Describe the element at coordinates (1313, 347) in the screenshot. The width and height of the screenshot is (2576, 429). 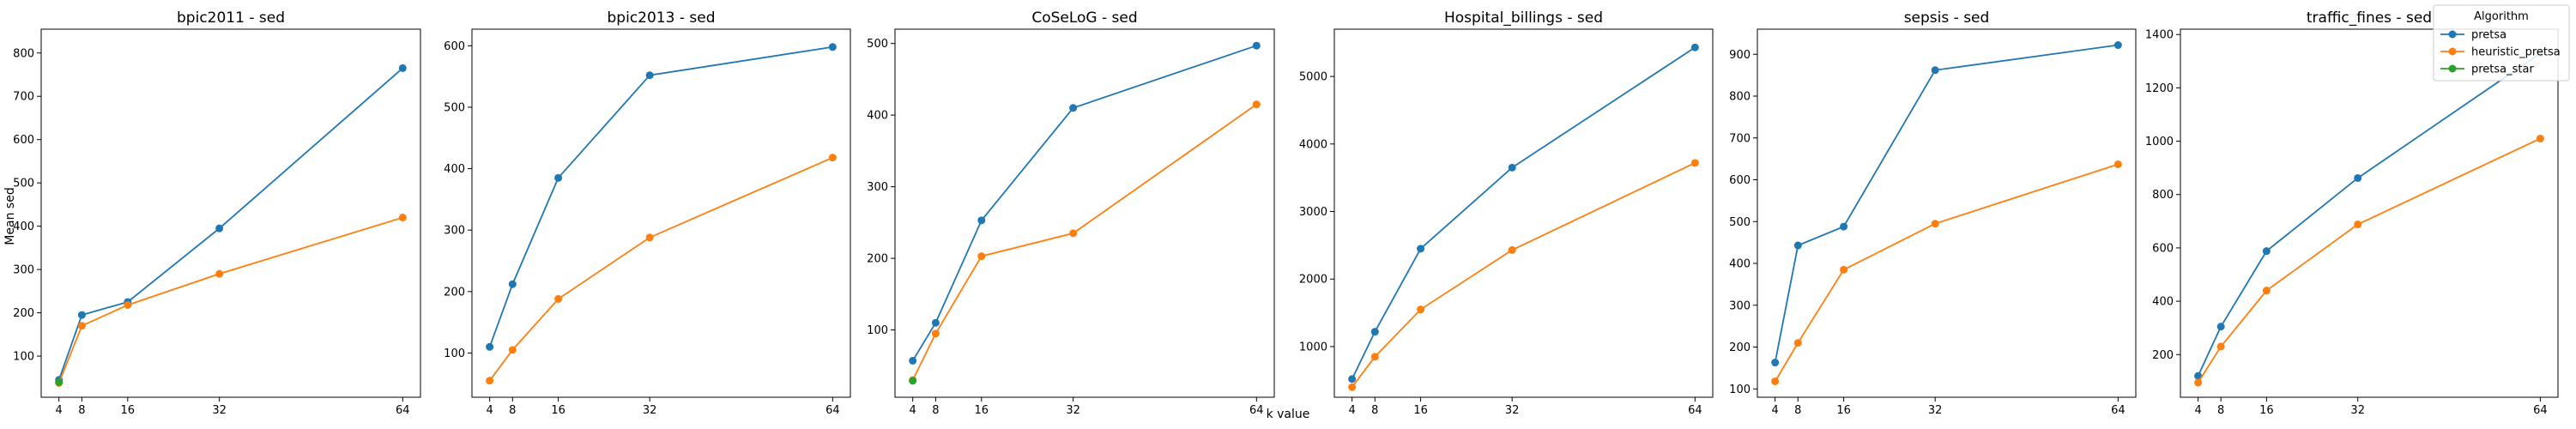
I see `y-tick-label: 1000` at that location.